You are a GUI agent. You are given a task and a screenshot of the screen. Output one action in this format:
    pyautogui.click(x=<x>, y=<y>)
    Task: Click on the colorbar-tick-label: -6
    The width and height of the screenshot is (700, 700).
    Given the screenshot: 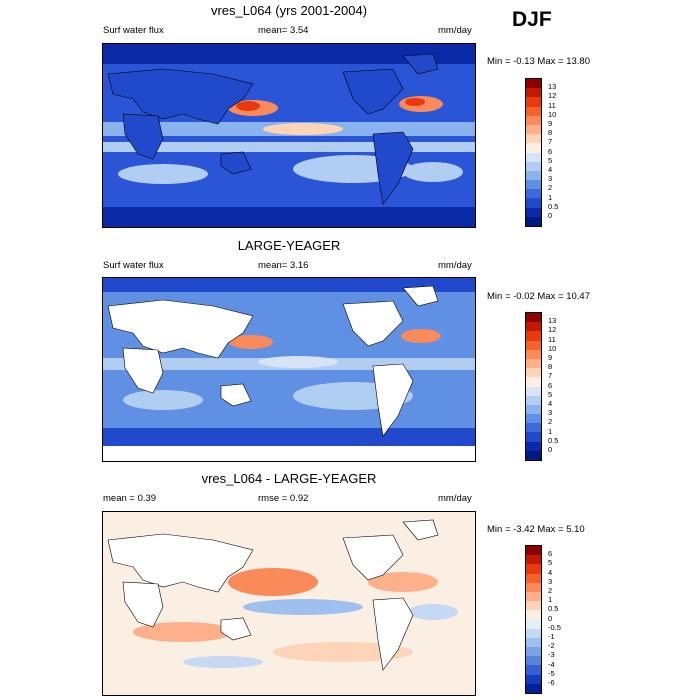 What is the action you would take?
    pyautogui.click(x=551, y=682)
    